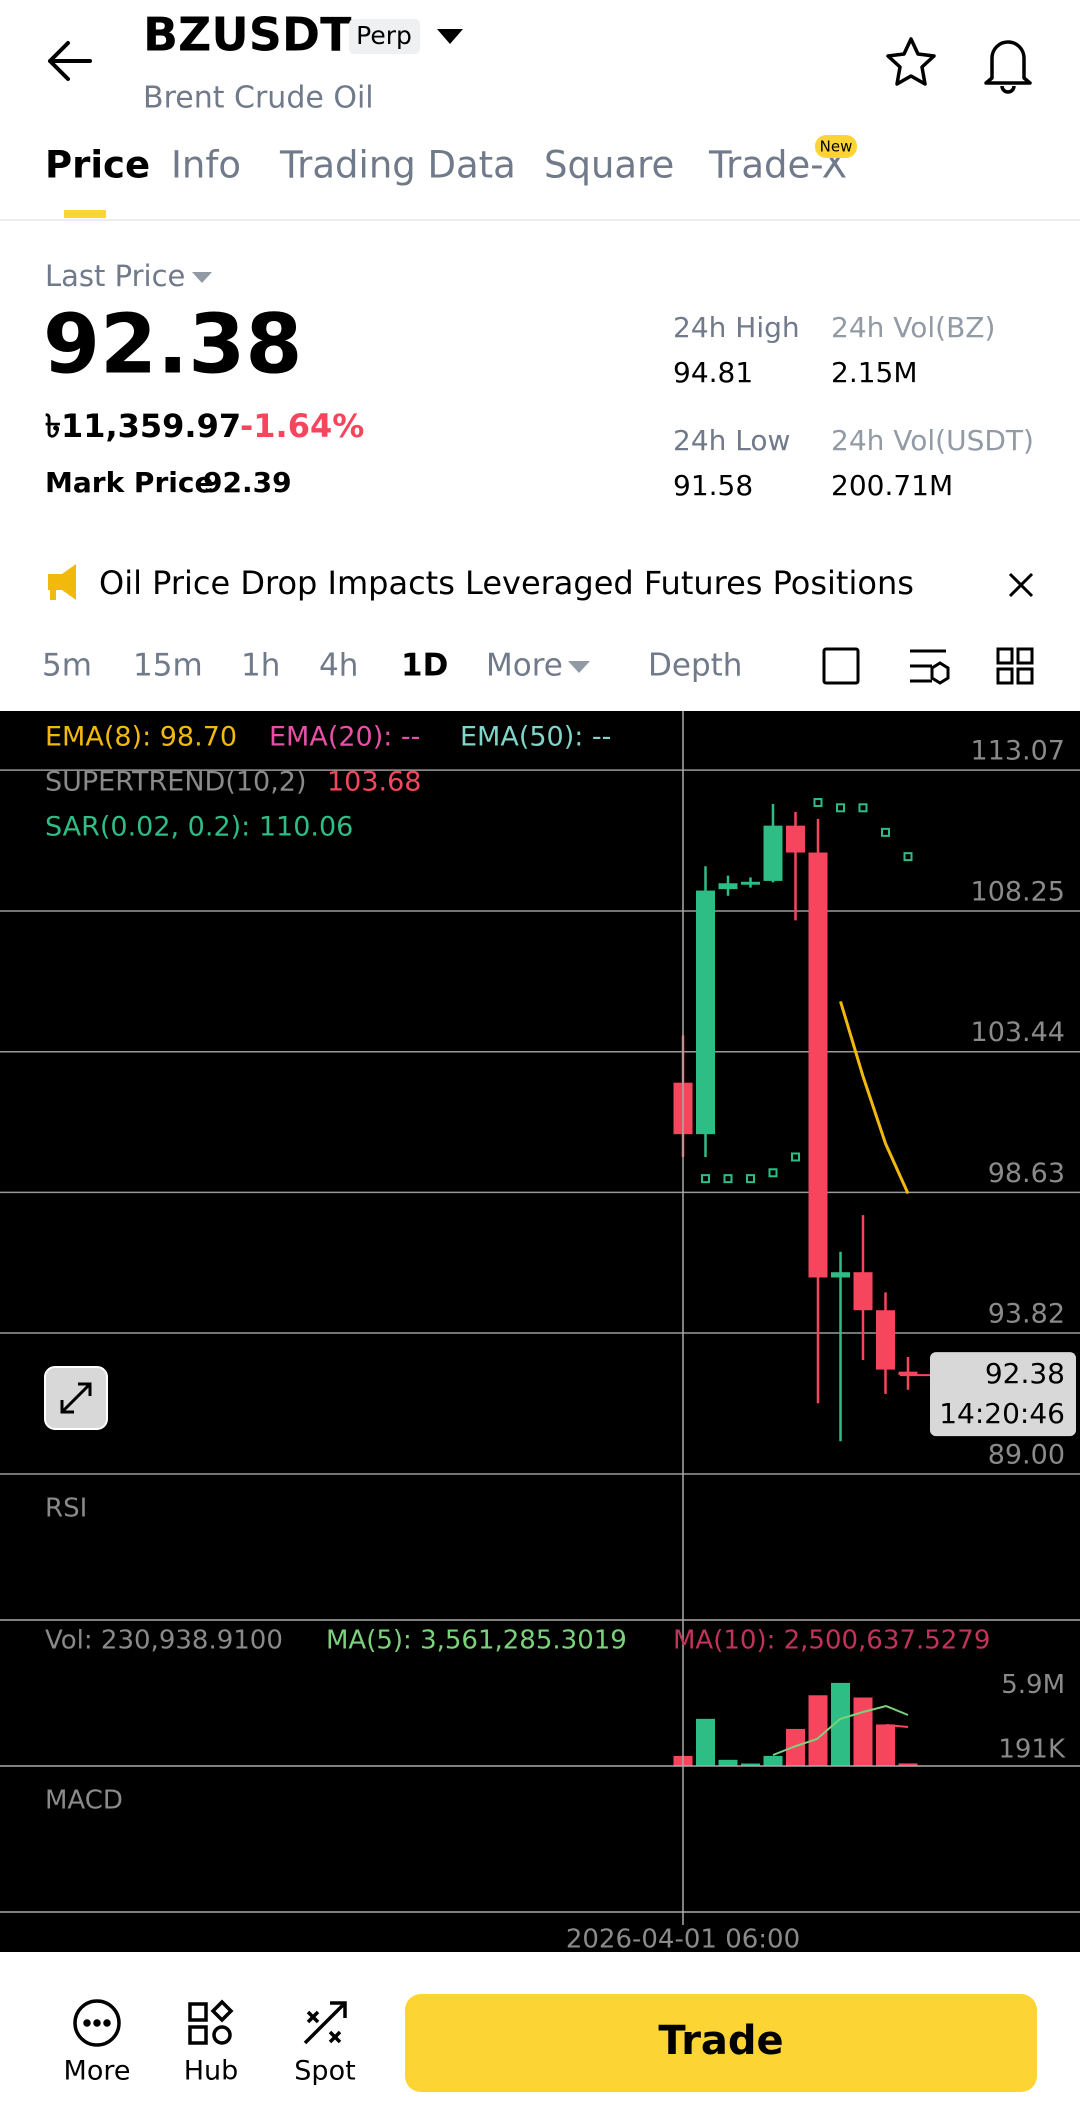 The image size is (1080, 2122). What do you see at coordinates (258, 98) in the screenshot?
I see `subtitle: Brent Crude Oil` at bounding box center [258, 98].